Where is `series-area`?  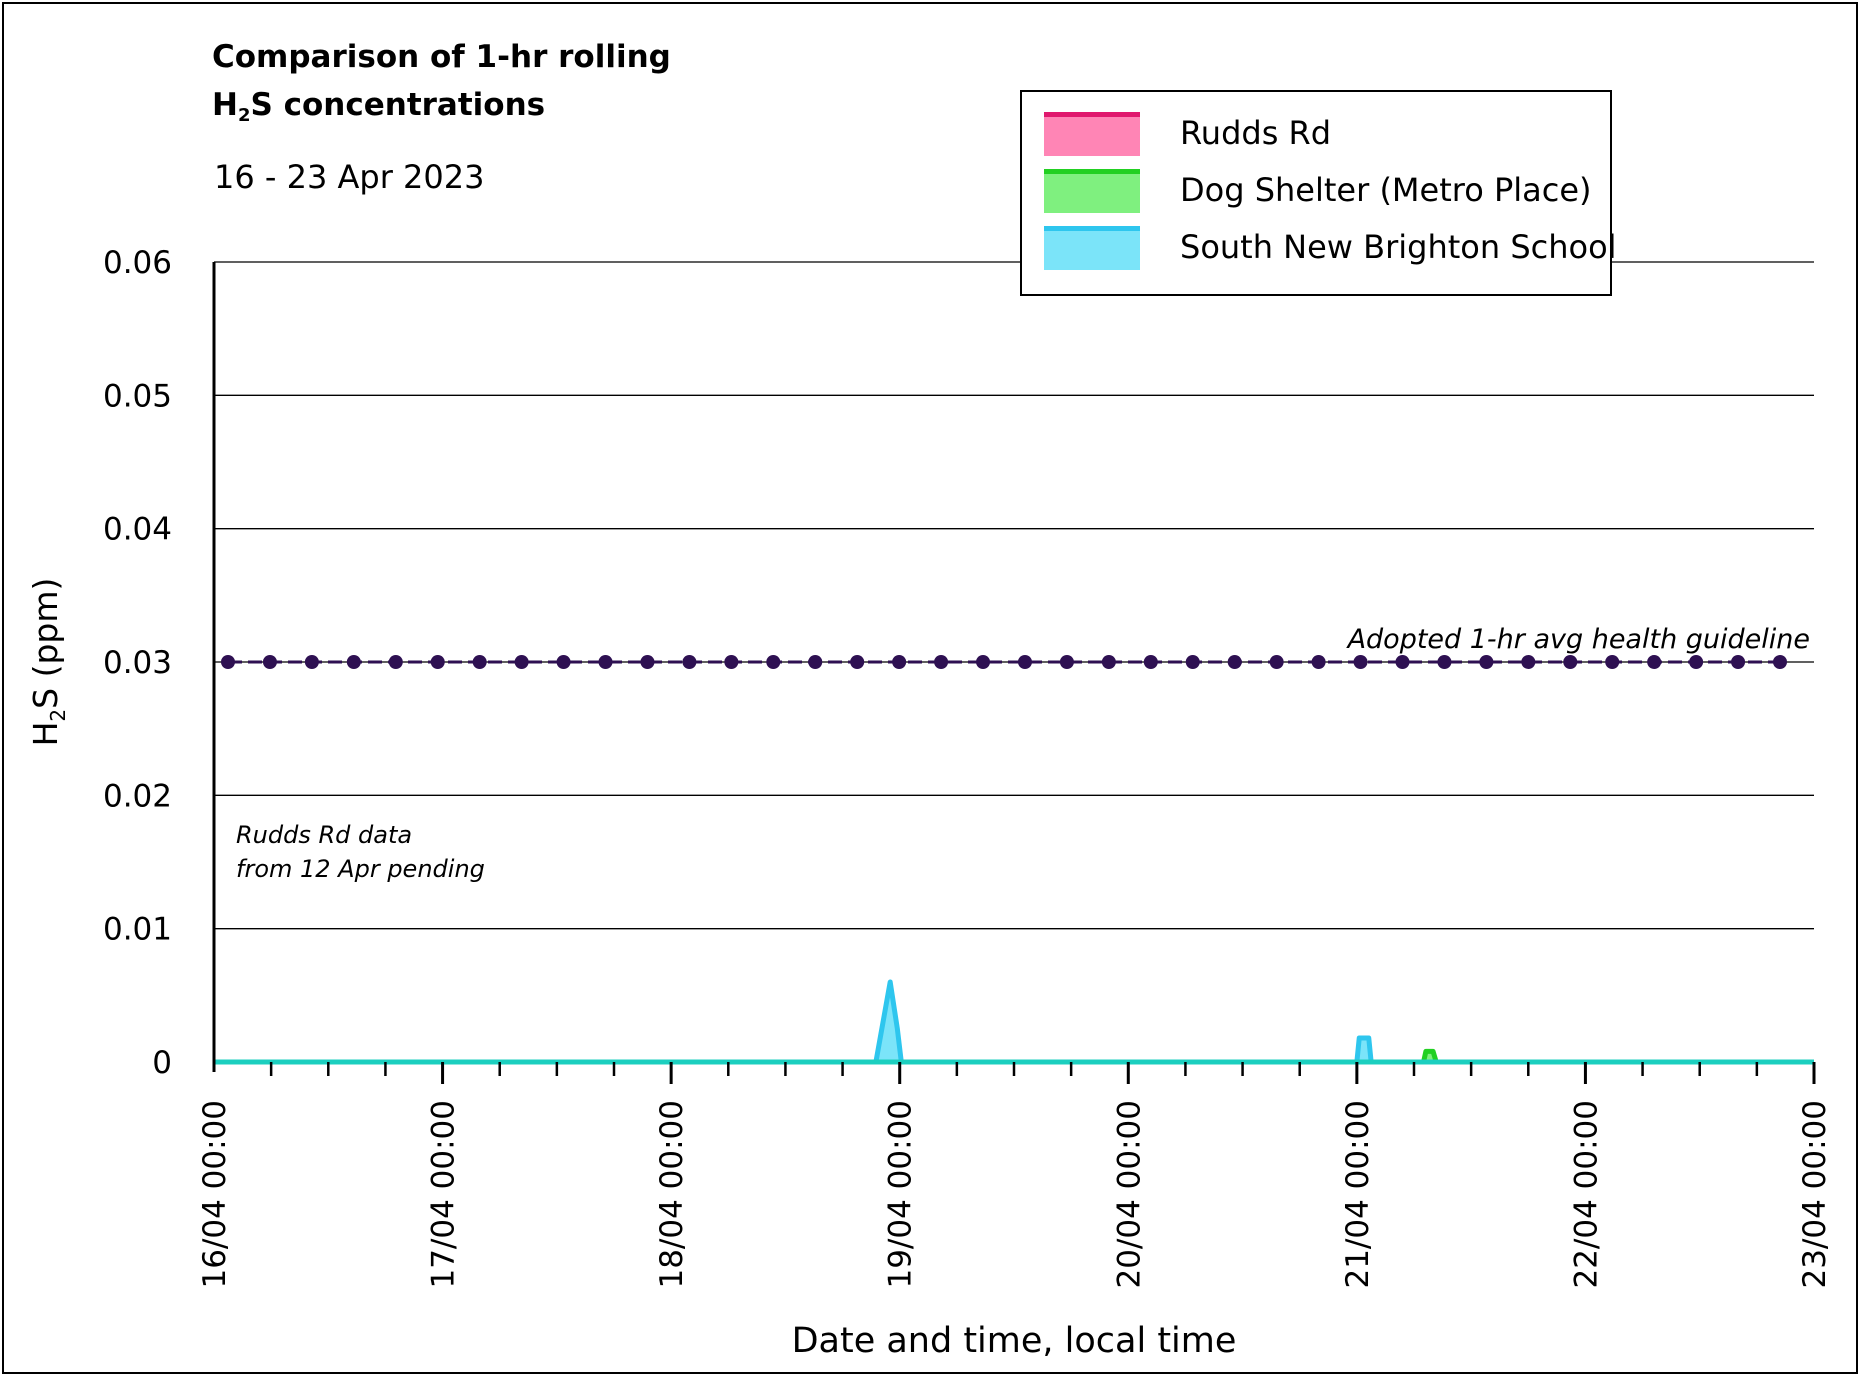
series-area is located at coordinates (1014, 1022).